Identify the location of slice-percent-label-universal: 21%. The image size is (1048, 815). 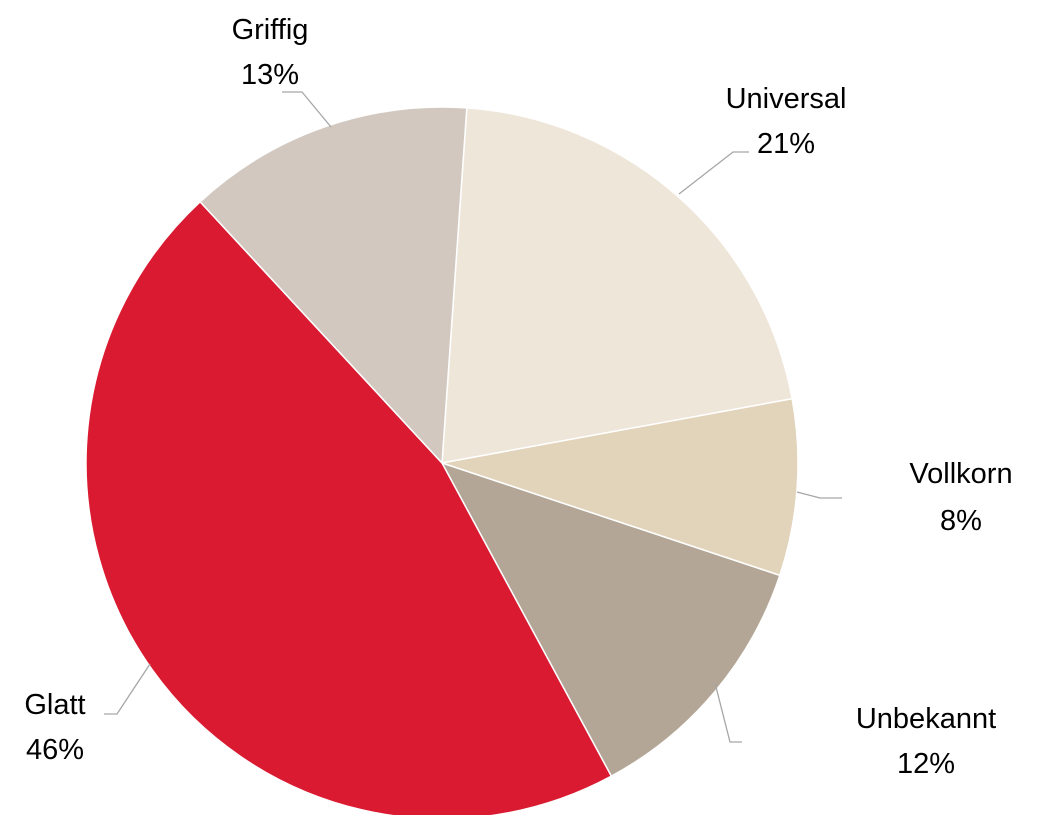
(786, 144).